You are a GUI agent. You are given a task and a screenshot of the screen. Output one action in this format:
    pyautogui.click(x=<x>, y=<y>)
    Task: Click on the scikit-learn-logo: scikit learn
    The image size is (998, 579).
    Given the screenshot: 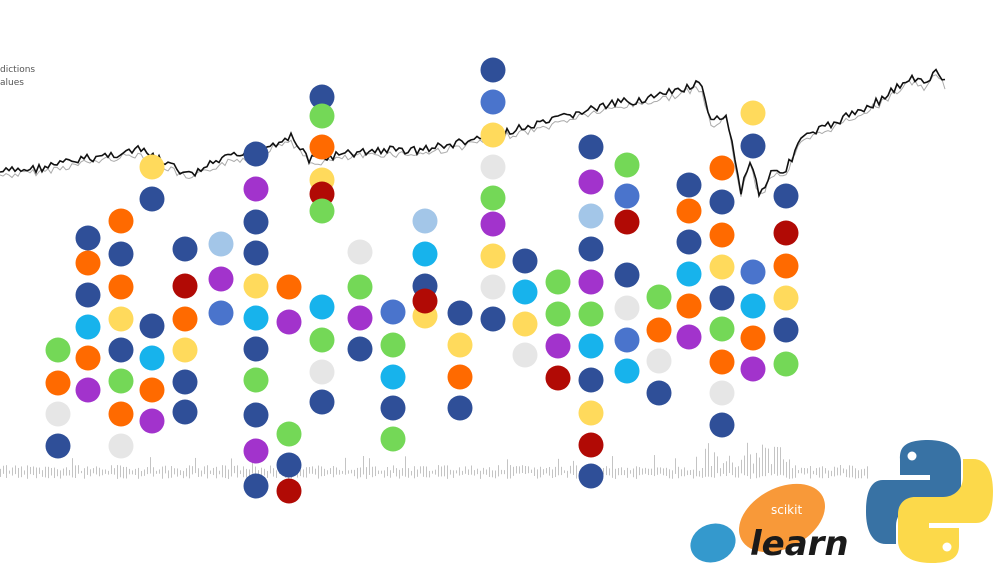 What is the action you would take?
    pyautogui.click(x=769, y=523)
    